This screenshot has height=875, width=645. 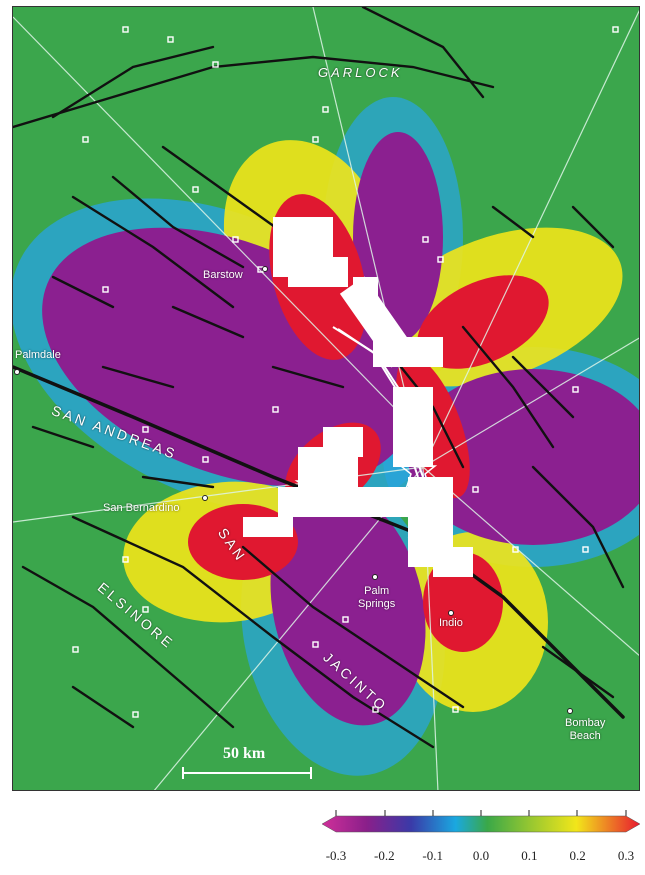 I want to click on colorbar-tick-label: 0.1, so click(x=529, y=855).